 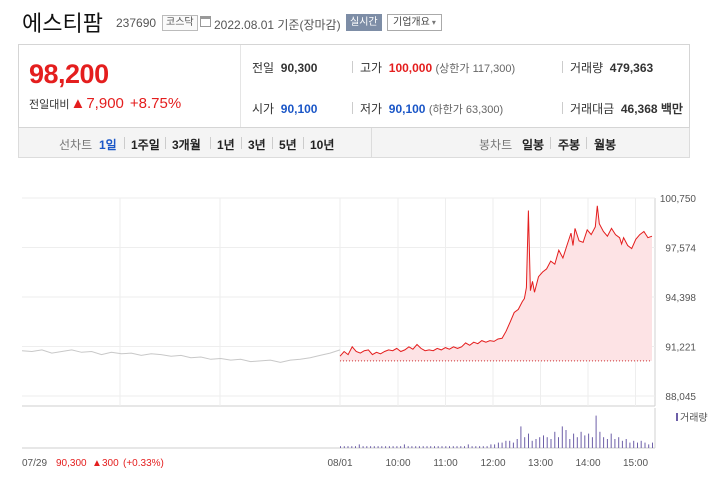 What do you see at coordinates (433, 22) in the screenshot?
I see `chevron-down-icon: ▾` at bounding box center [433, 22].